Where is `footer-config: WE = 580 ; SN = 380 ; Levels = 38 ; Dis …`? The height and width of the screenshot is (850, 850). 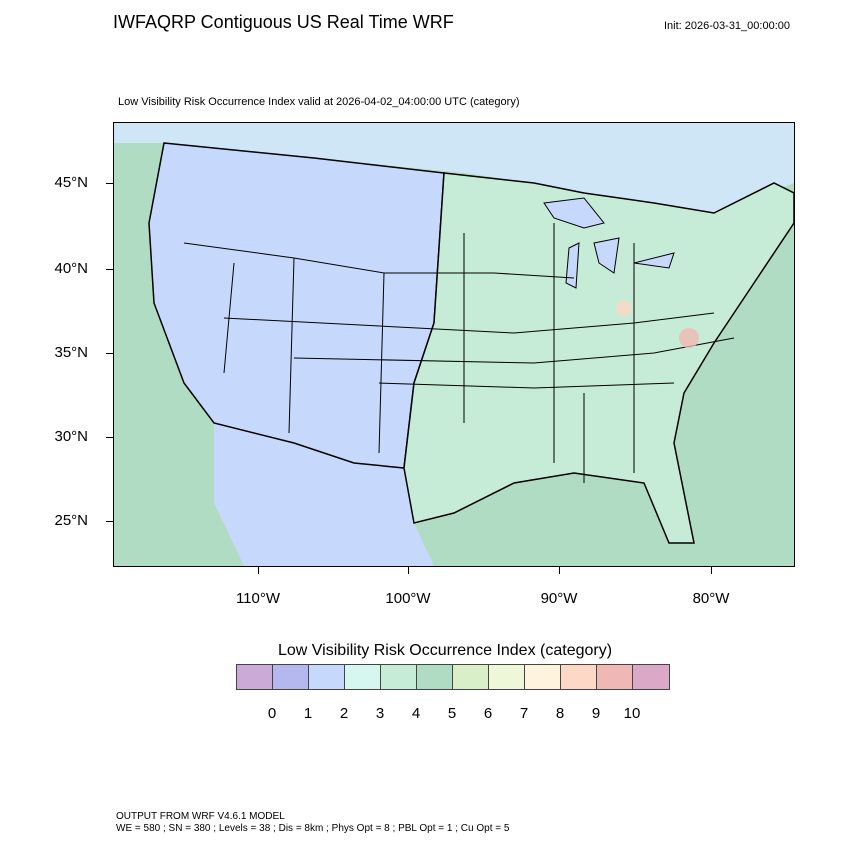
footer-config: WE = 580 ; SN = 380 ; Levels = 38 ; Dis … is located at coordinates (313, 828).